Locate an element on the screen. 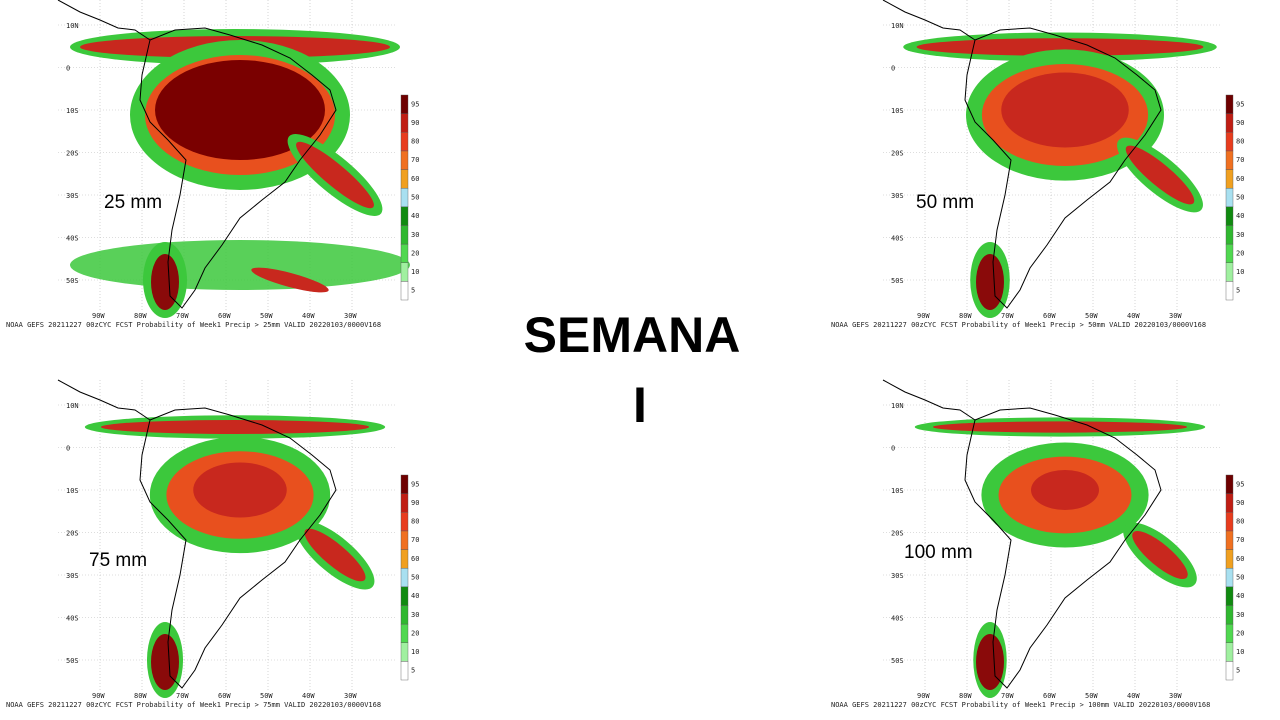 This screenshot has width=1280, height=720. slide-title: SEMANA is located at coordinates (632, 335).